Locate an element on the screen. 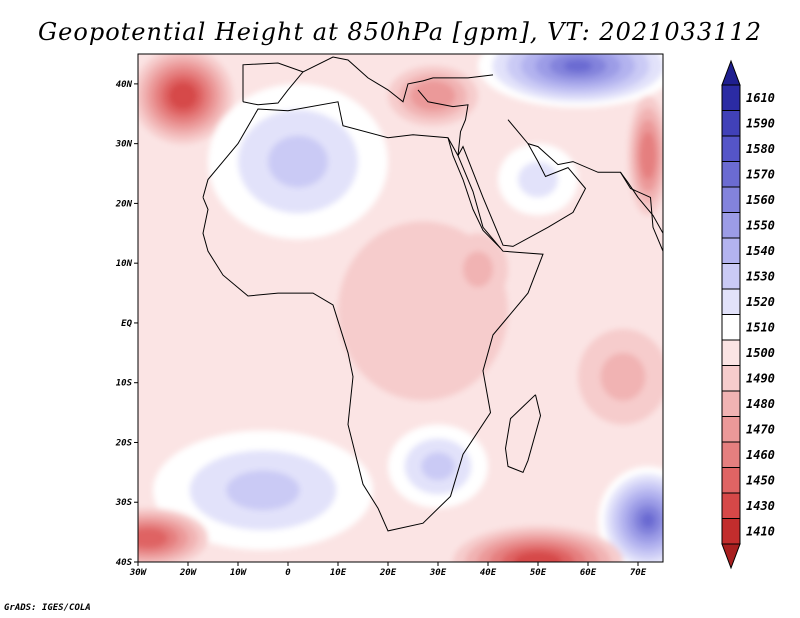 The image size is (800, 618). lat-tick-label: 40S is located at coordinates (124, 563).